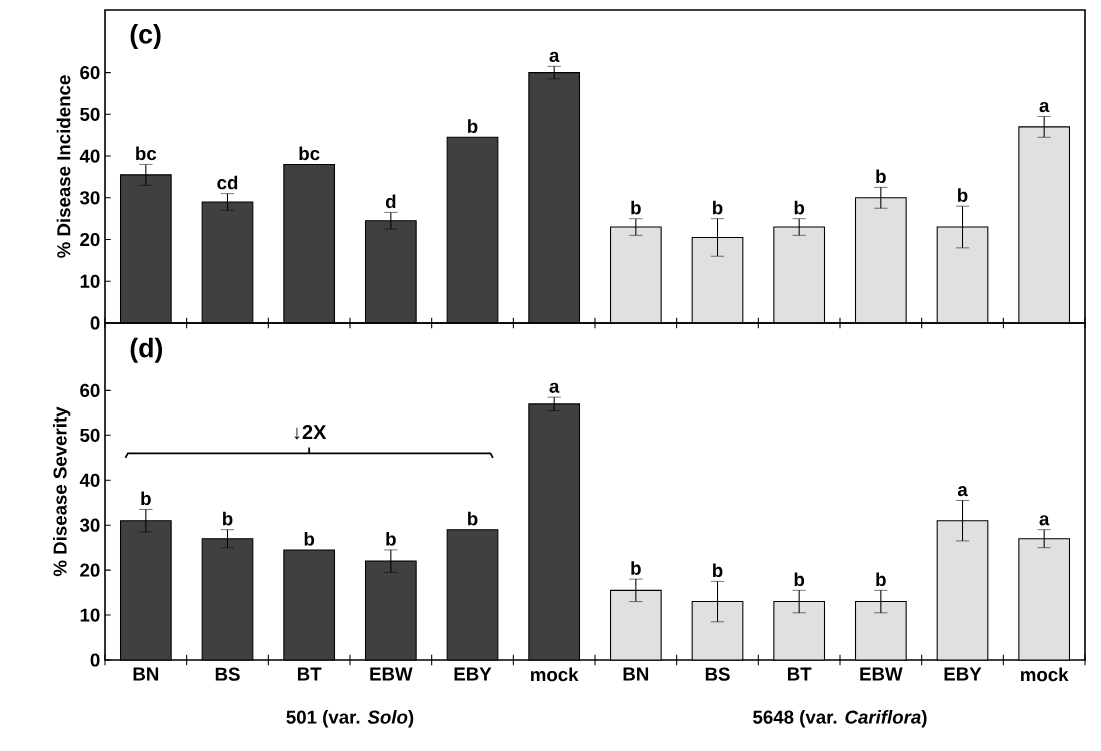 This screenshot has height=751, width=1101. Describe the element at coordinates (63, 166) in the screenshot. I see `y-axis-title: % Disease Incidence` at that location.